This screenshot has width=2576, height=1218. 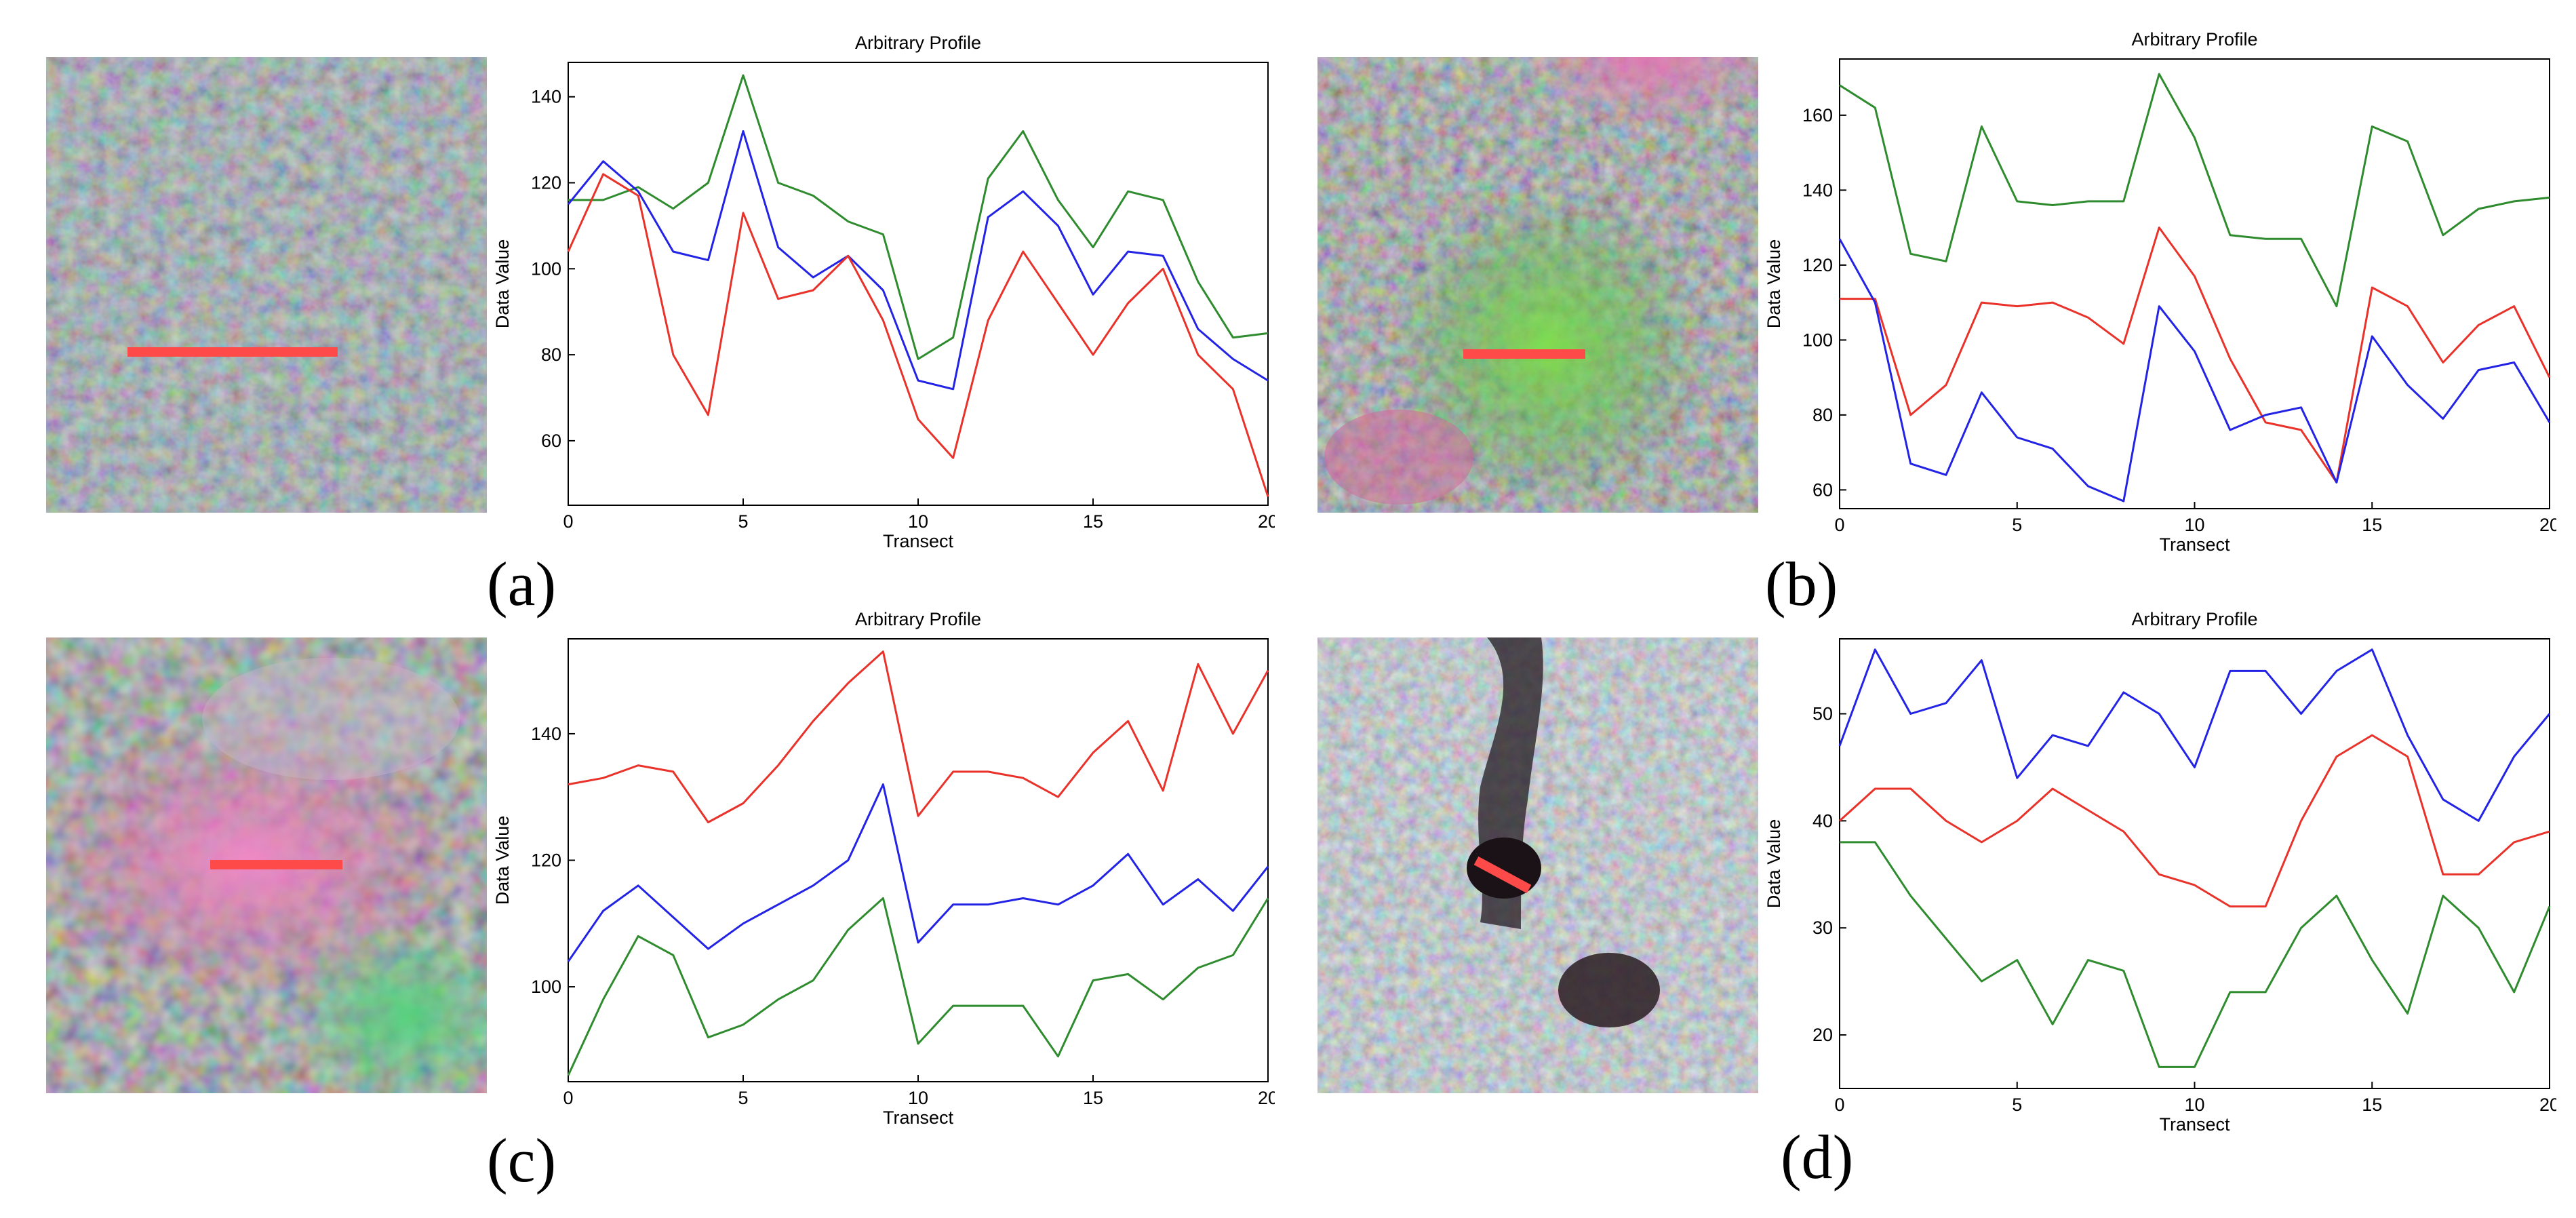 What do you see at coordinates (1823, 928) in the screenshot?
I see `y-tick-label: 30` at bounding box center [1823, 928].